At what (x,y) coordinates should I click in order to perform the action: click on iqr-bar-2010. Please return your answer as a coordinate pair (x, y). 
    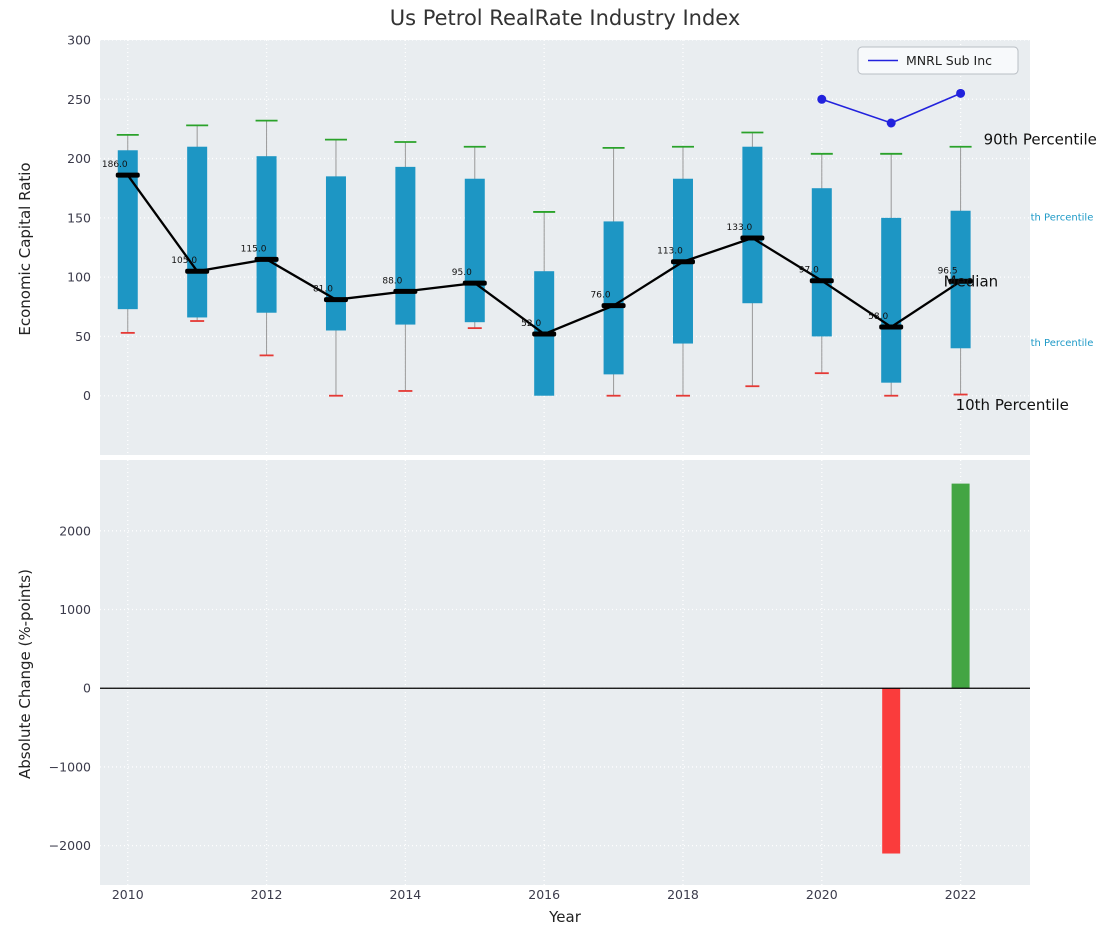
    Looking at the image, I should click on (127, 230).